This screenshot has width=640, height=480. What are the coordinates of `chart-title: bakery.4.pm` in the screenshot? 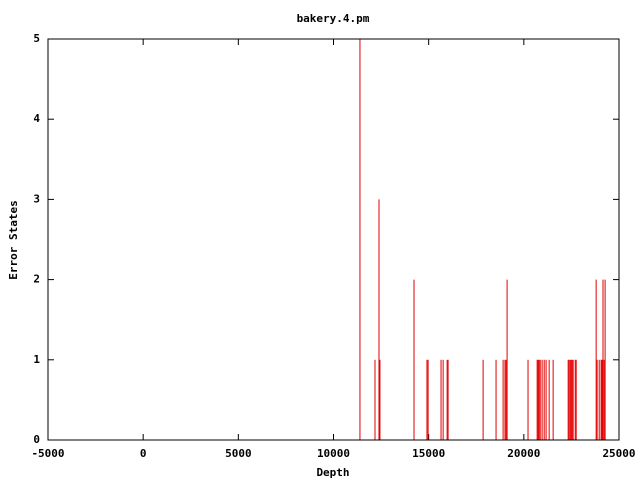 It's located at (333, 18).